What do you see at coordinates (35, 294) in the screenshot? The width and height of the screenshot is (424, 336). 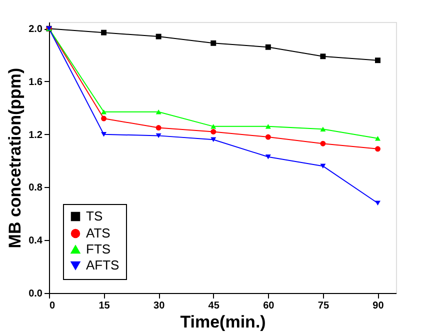 I see `y-tick-label: 0.0` at bounding box center [35, 294].